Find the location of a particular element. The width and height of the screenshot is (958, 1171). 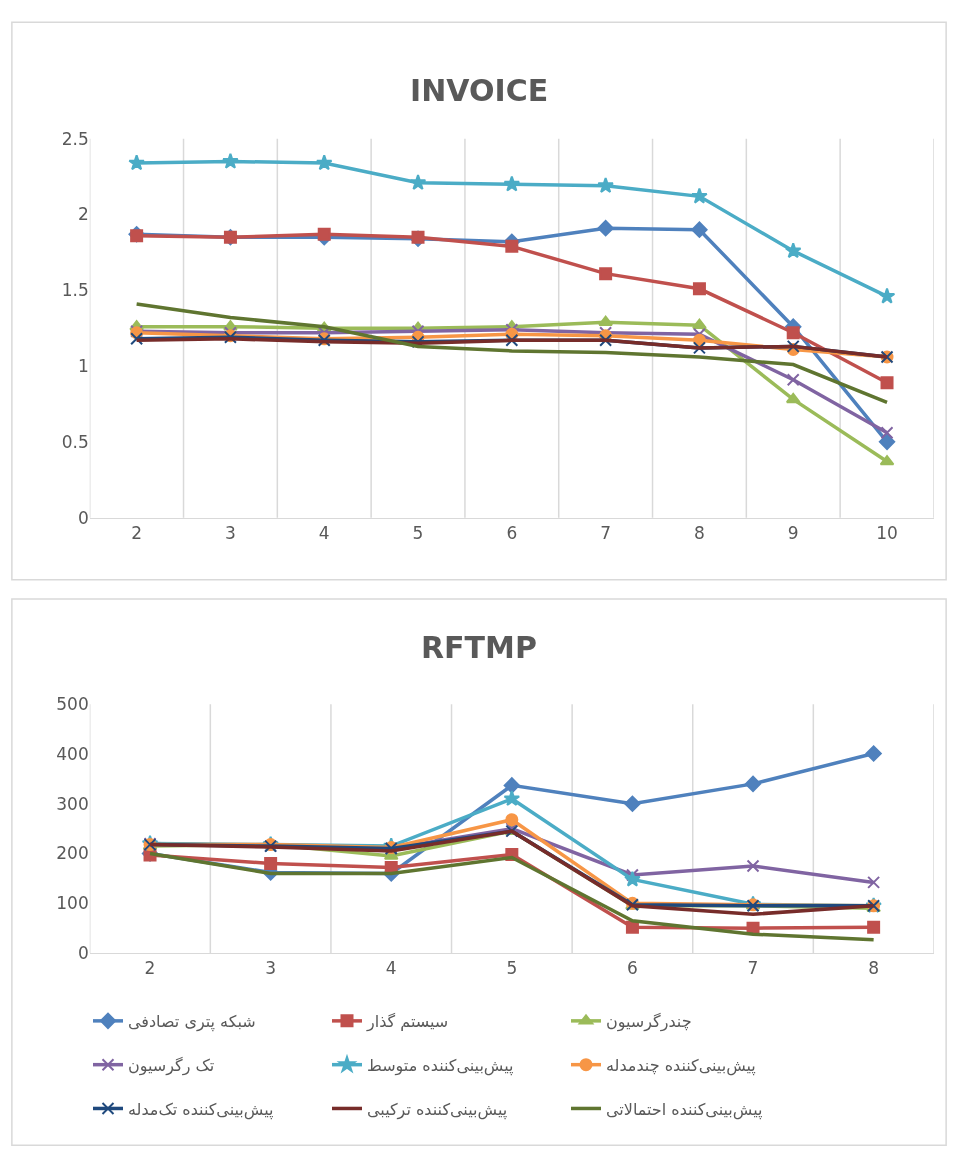

legend-label: پیش‌بینی‌کننده متوسط is located at coordinates (440, 1065).